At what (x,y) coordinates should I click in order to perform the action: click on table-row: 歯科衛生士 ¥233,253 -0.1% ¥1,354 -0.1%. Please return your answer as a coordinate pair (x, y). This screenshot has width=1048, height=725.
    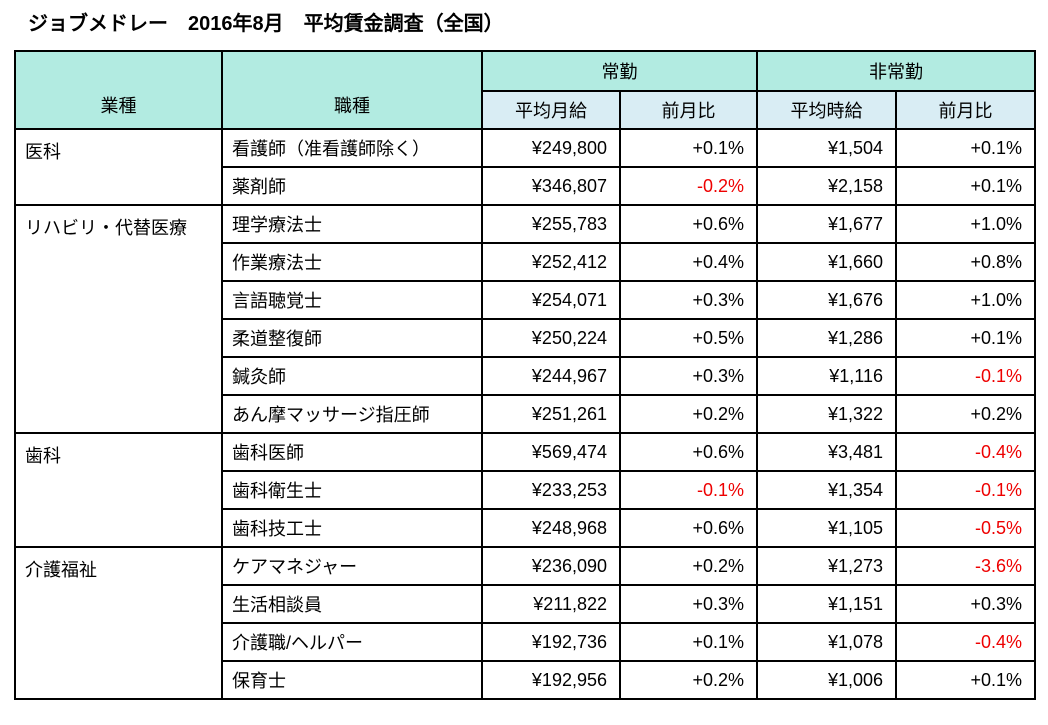
    Looking at the image, I should click on (525, 490).